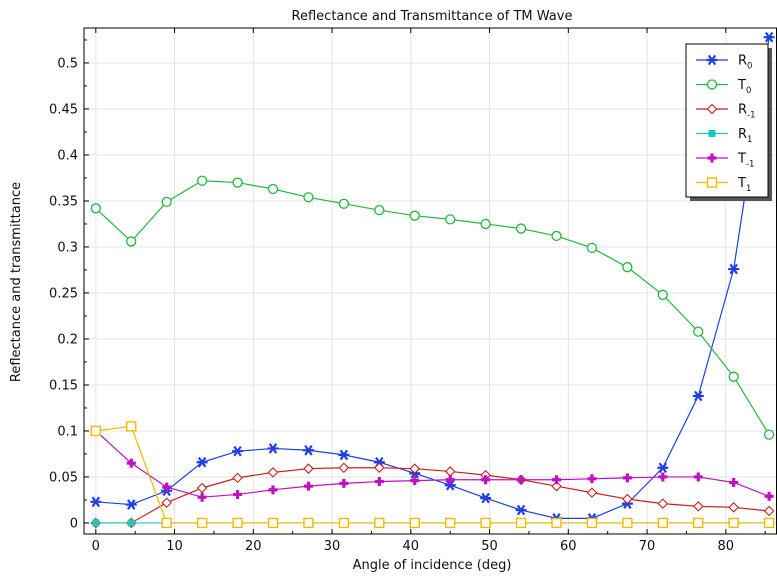 This screenshot has height=577, width=777. Describe the element at coordinates (63, 477) in the screenshot. I see `y-tick-label: 0.05` at that location.